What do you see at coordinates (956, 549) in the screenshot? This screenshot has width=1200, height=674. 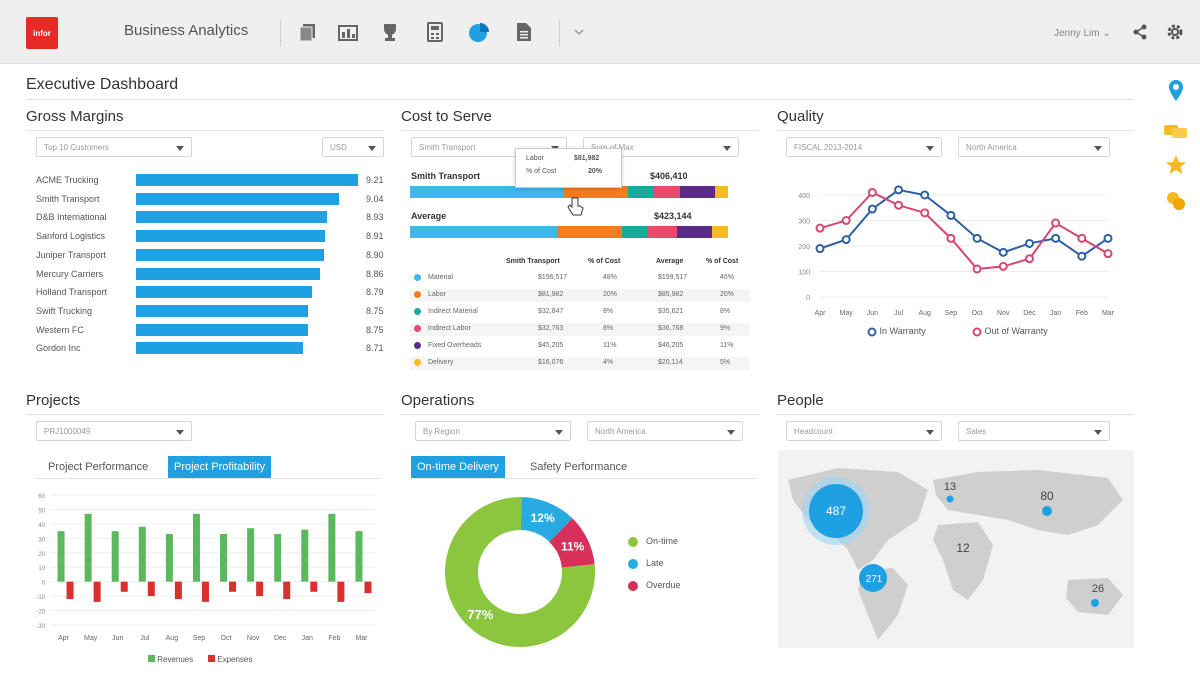 I see `world-map: 487 13 80 12 271 26` at bounding box center [956, 549].